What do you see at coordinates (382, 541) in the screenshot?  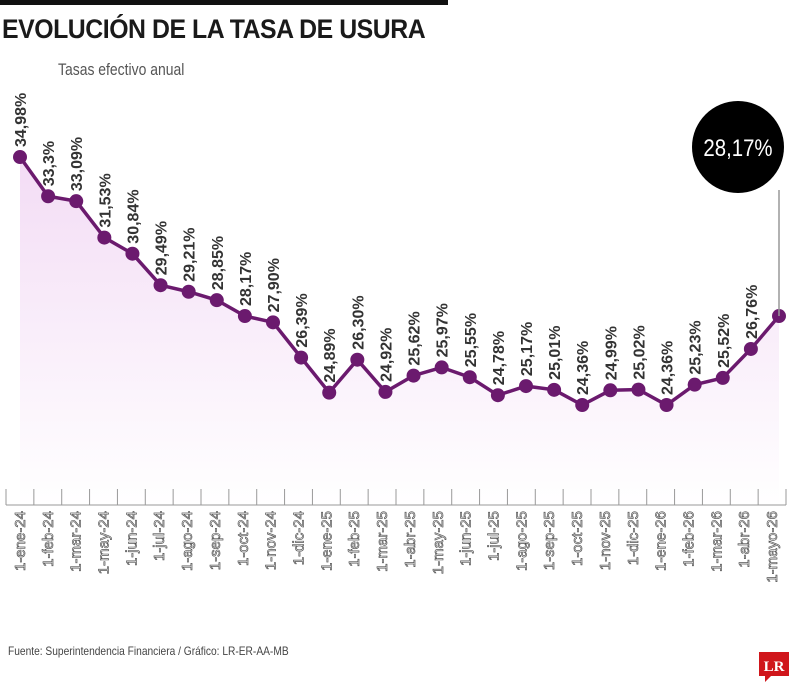 I see `x-tick-label: 1-mar-25` at bounding box center [382, 541].